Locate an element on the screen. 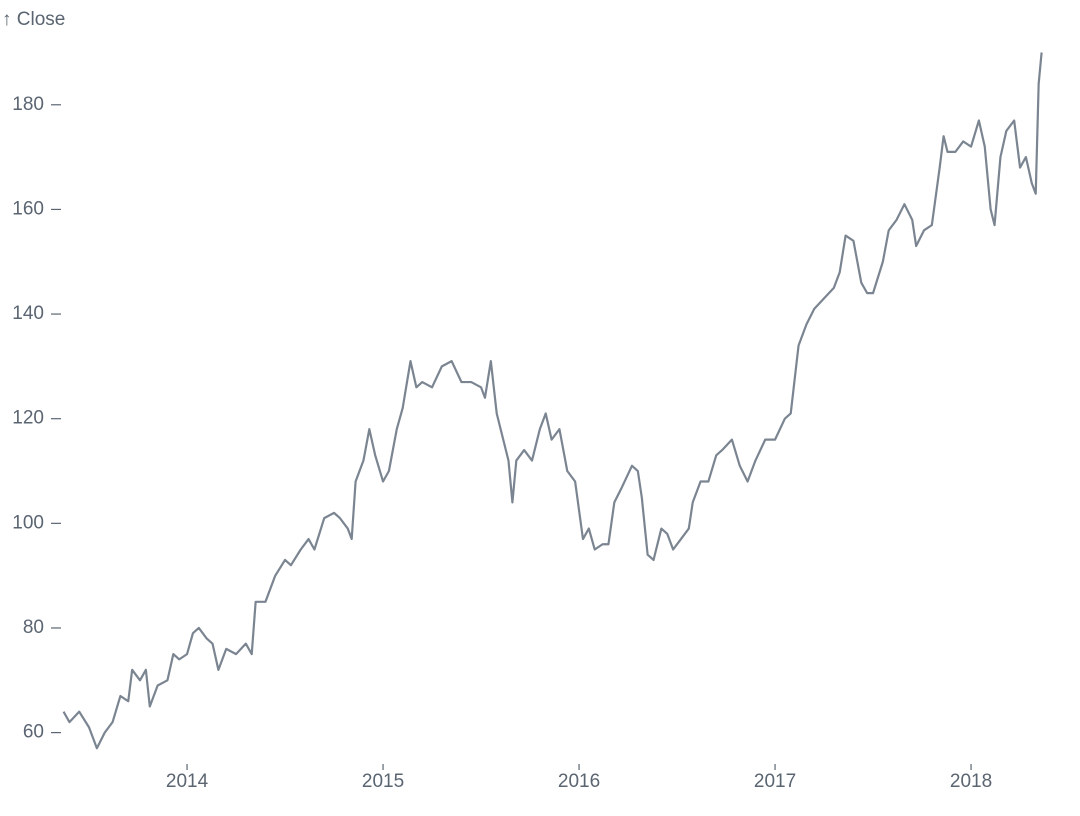  y-tick-label: 140 is located at coordinates (28, 313).